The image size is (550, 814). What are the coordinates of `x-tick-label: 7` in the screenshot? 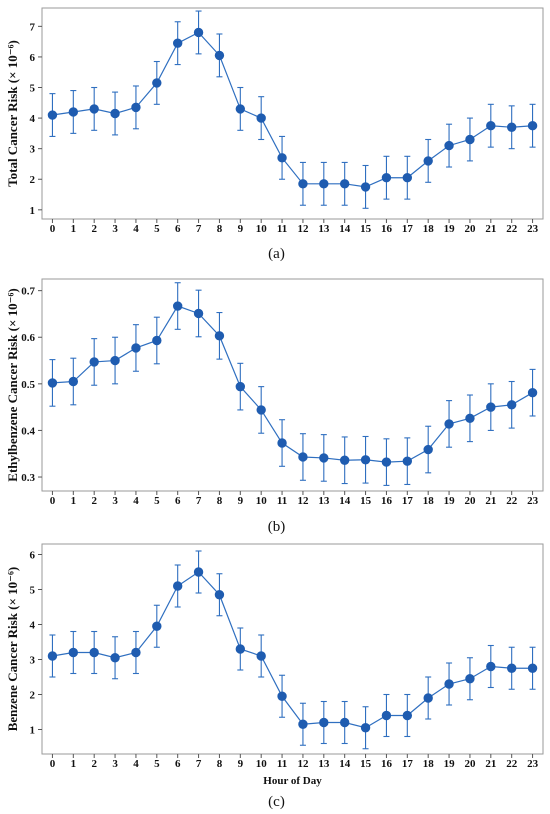 It's located at (199, 764).